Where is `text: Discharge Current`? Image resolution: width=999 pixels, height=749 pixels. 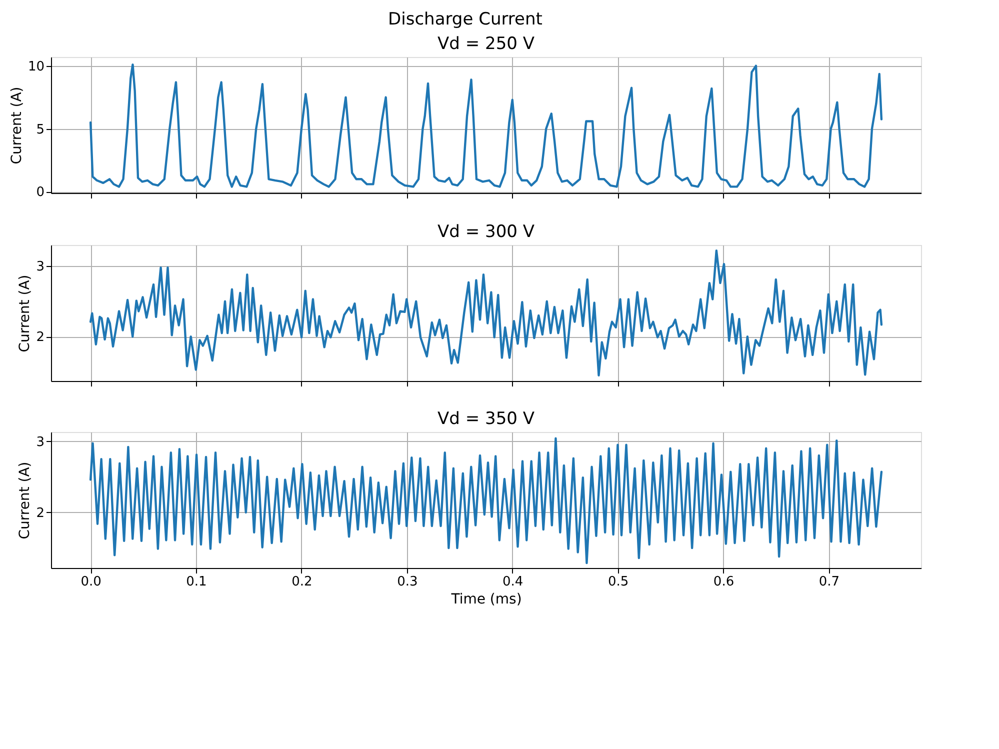
text: Discharge Current is located at coordinates (465, 20).